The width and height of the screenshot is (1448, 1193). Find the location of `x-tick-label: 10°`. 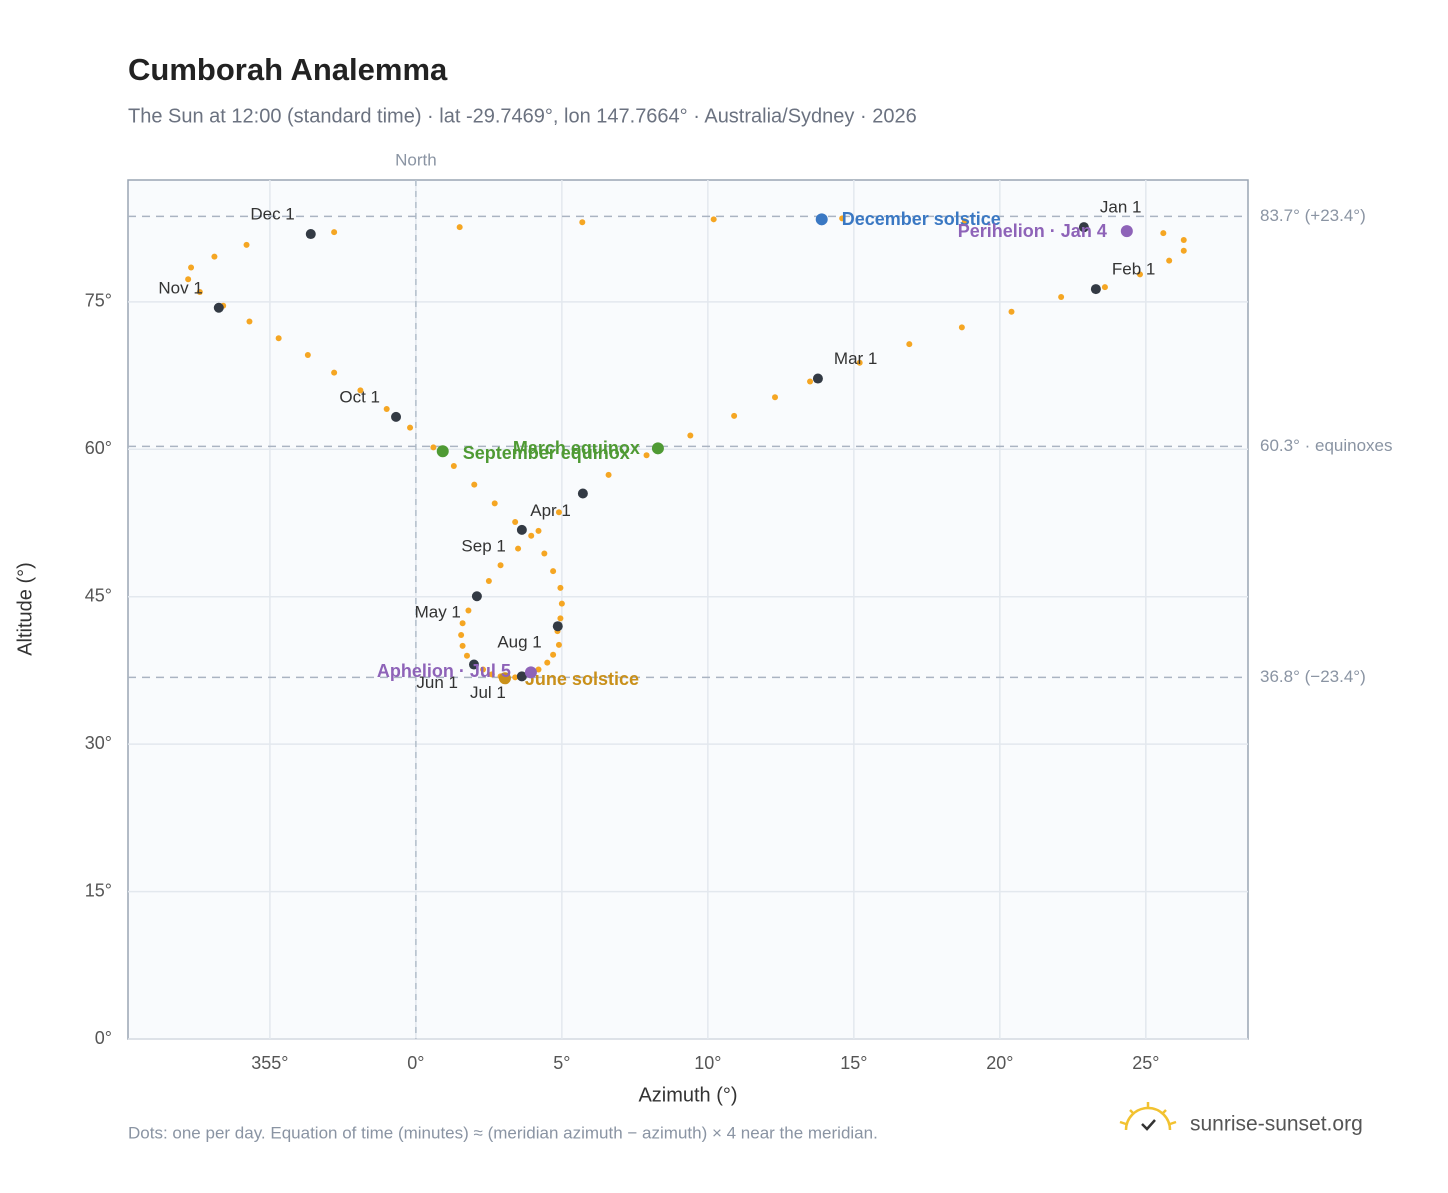

x-tick-label: 10° is located at coordinates (707, 1063).